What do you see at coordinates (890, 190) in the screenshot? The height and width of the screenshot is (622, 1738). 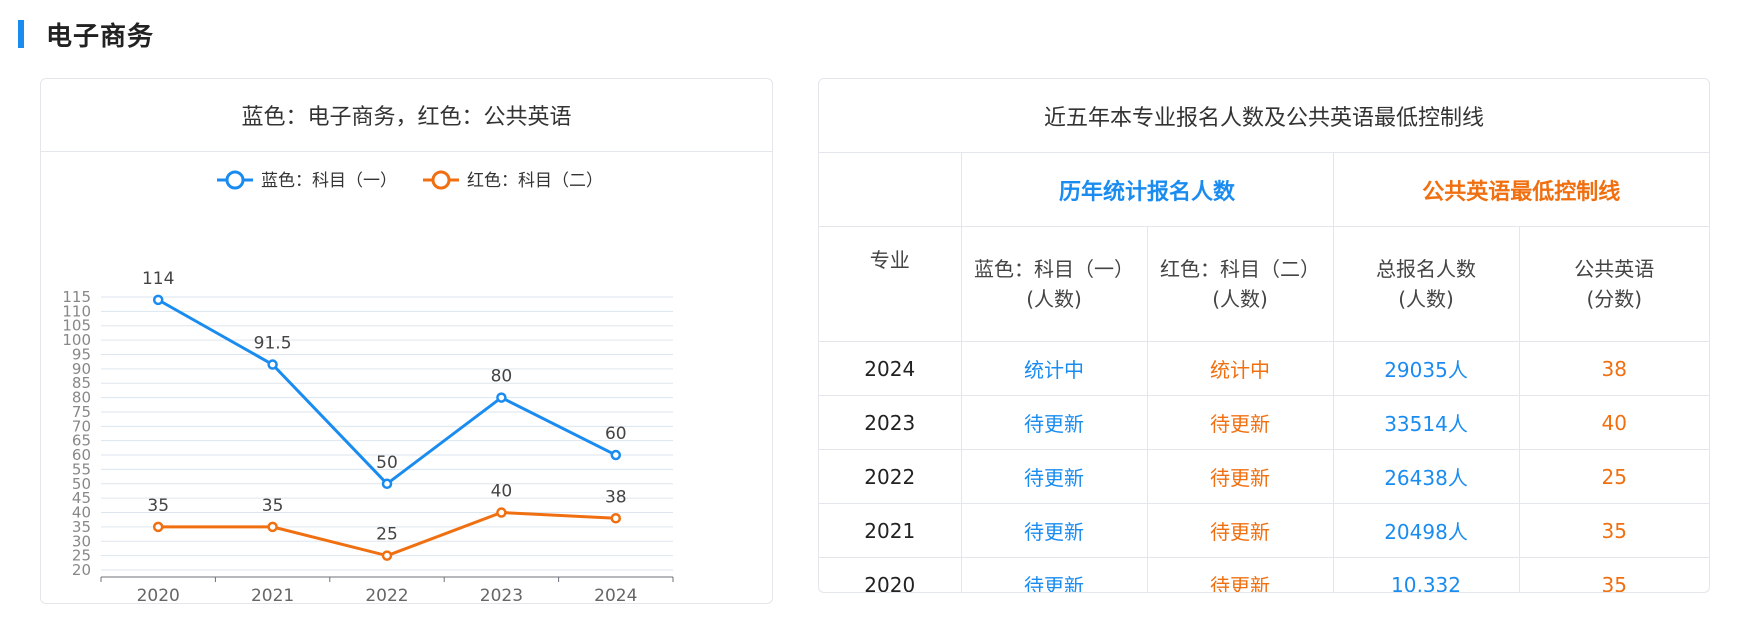 I see `group-header-empty` at bounding box center [890, 190].